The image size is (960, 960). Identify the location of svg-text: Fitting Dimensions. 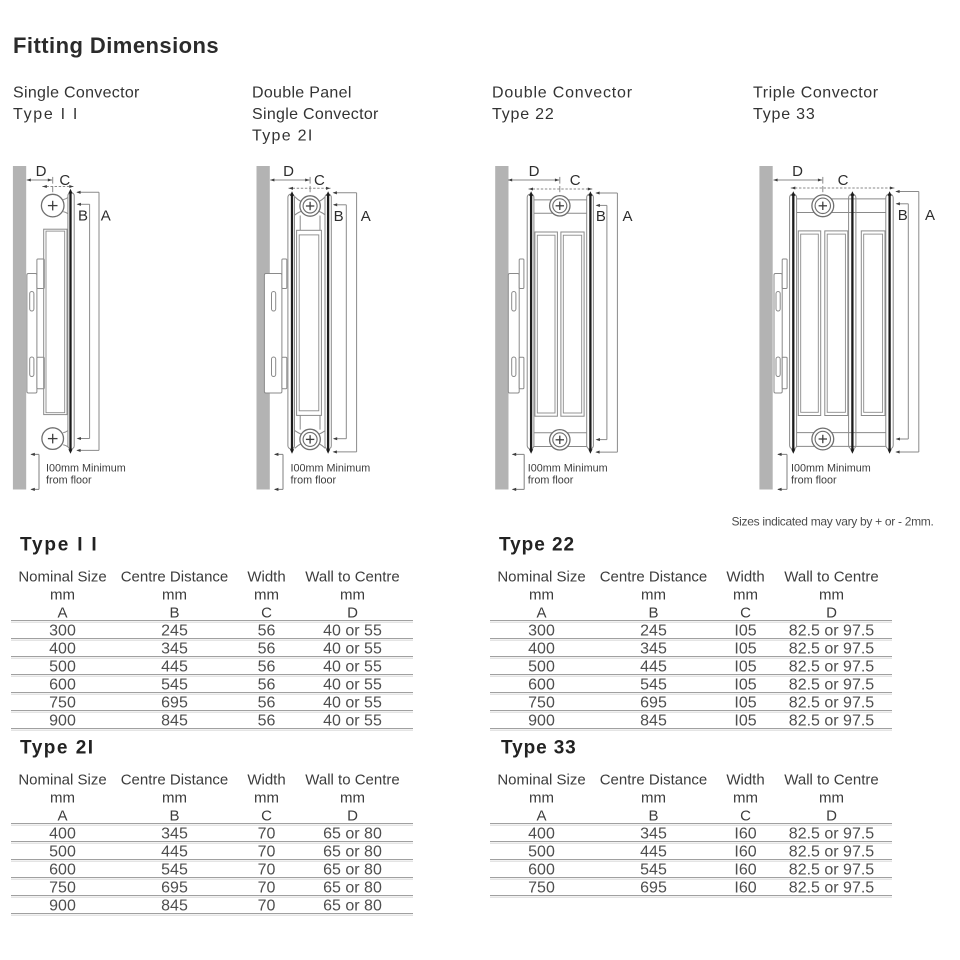
(116, 45).